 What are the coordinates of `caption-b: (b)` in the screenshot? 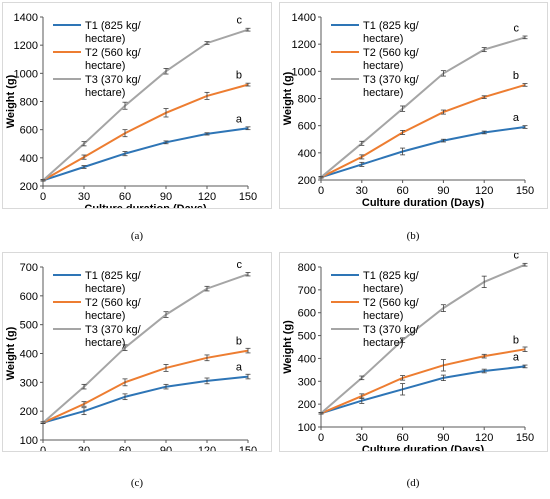 It's located at (413, 236).